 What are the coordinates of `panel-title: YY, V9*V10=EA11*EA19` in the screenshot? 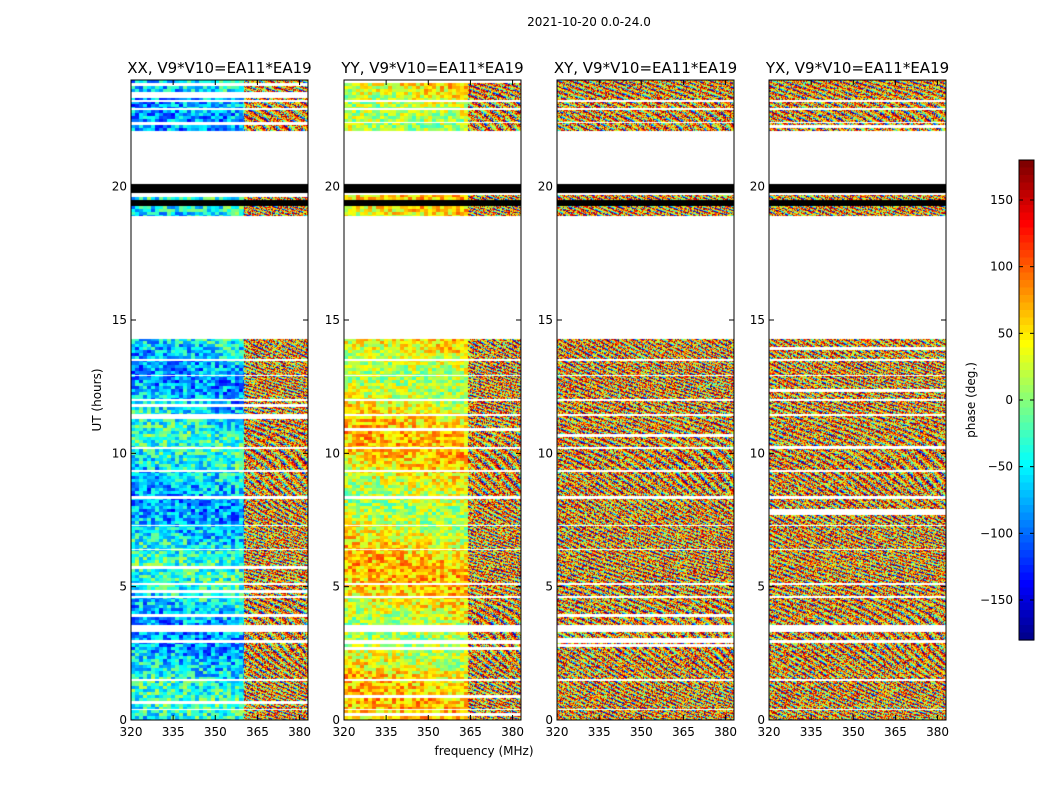 It's located at (431, 68).